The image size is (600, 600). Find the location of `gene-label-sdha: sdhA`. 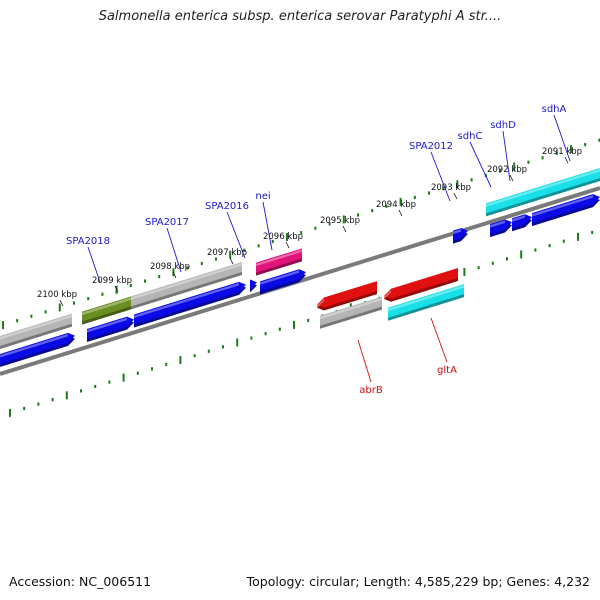

gene-label-sdha: sdhA is located at coordinates (554, 109).